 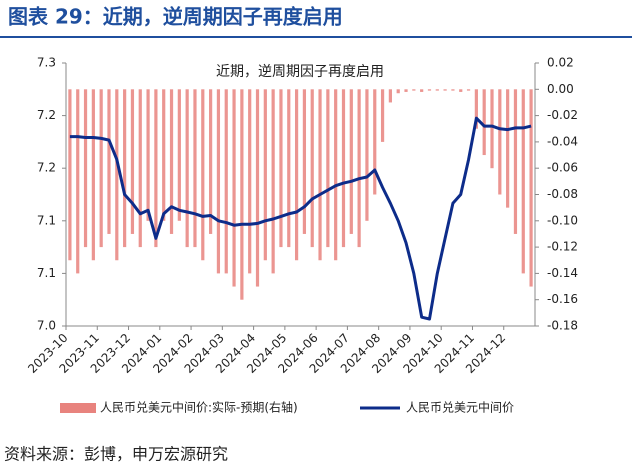 I want to click on legend-label: 人民币兑美元中间价:实际-预期(右轴), so click(x=199, y=407).